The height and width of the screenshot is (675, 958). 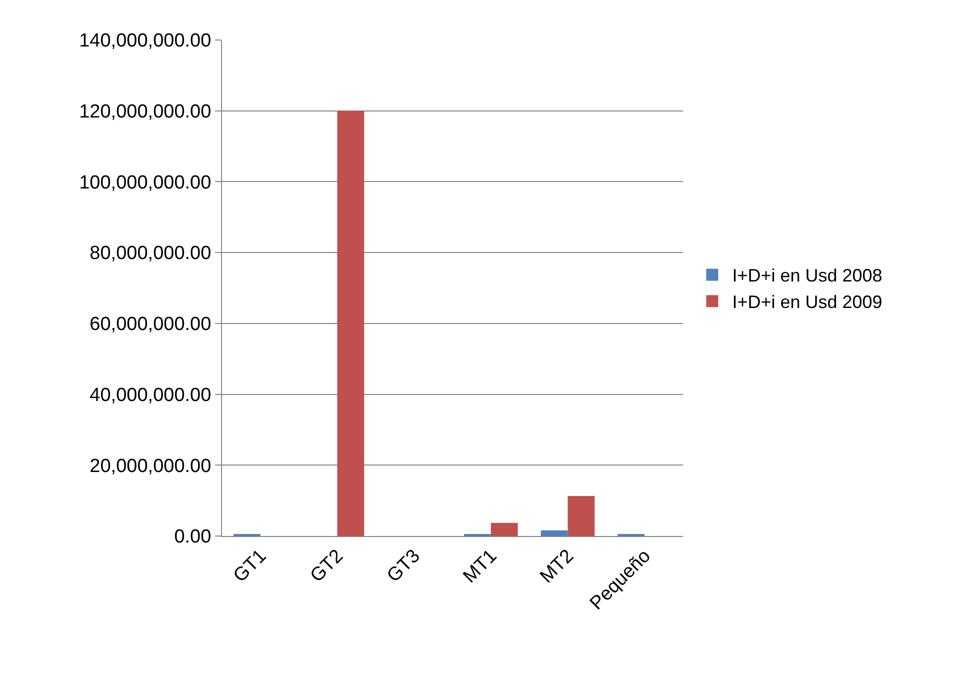 I want to click on x-tick-label: GT2, so click(x=327, y=566).